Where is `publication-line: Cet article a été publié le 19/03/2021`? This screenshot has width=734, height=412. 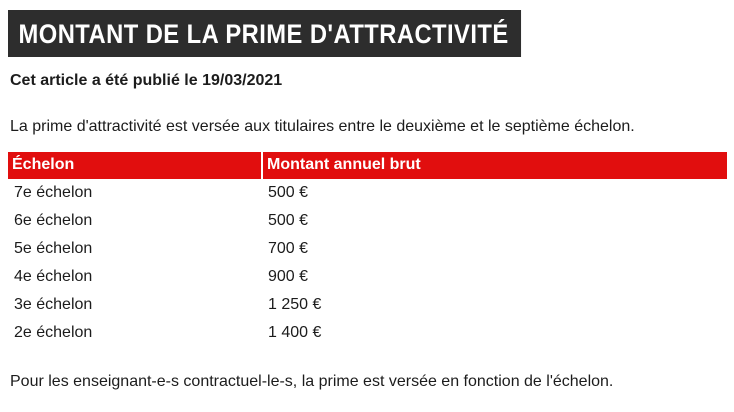 publication-line: Cet article a été publié le 19/03/2021 is located at coordinates (368, 81).